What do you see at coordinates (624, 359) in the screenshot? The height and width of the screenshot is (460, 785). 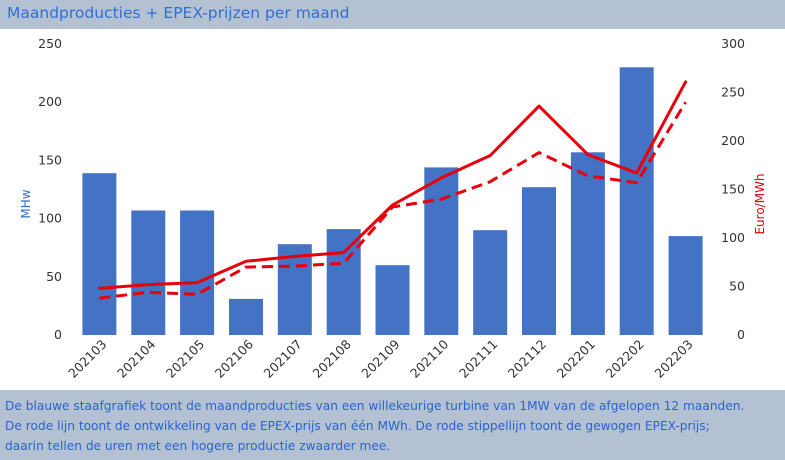 I see `x-tick-label: 202202` at bounding box center [624, 359].